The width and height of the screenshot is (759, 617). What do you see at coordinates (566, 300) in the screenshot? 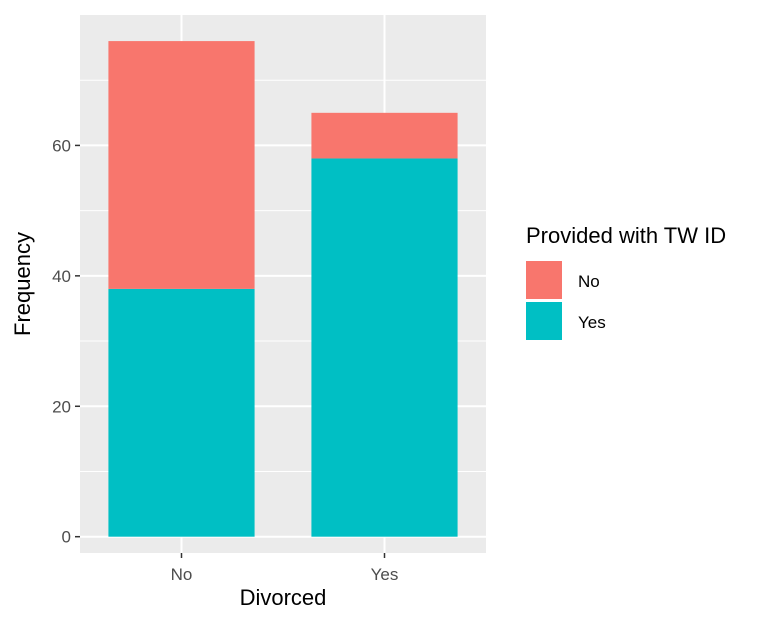
I see `legend-items: No Yes` at bounding box center [566, 300].